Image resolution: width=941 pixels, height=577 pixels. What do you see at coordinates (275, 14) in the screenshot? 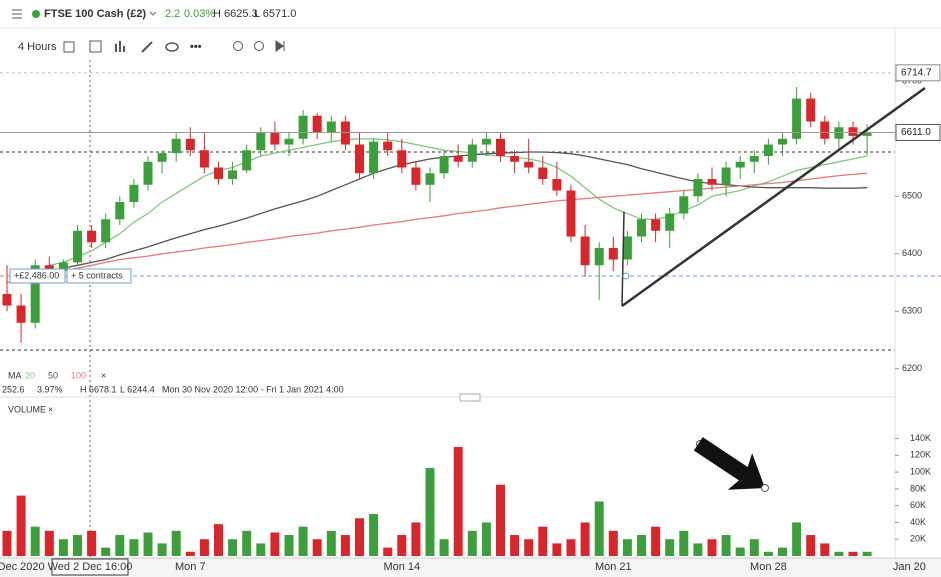
I see `day-low: L 6571.0` at bounding box center [275, 14].